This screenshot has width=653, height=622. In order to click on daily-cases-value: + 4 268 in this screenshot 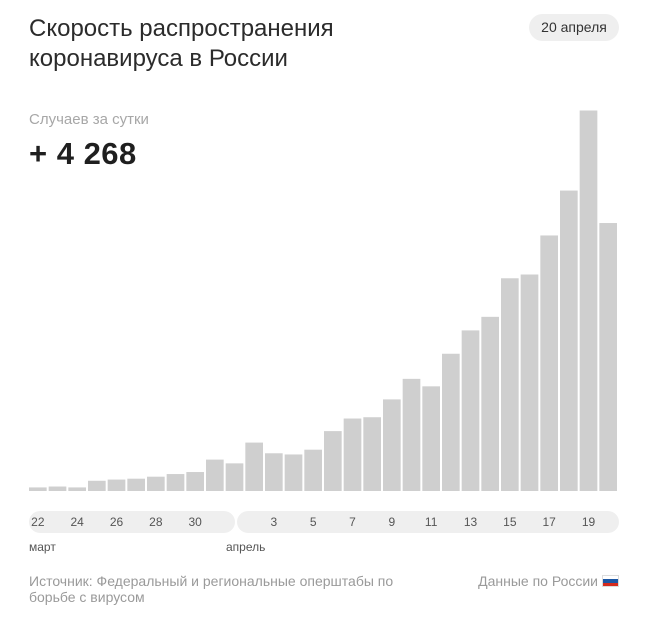, I will do `click(83, 153)`.